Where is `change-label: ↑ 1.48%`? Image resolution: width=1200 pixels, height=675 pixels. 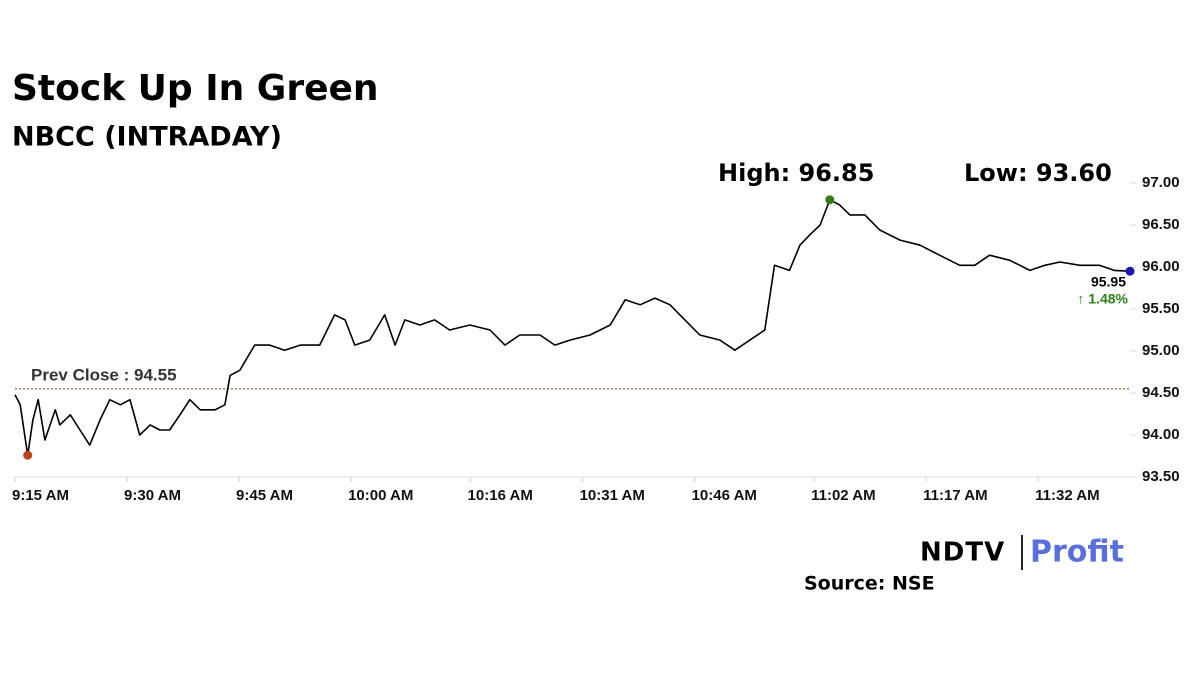 change-label: ↑ 1.48% is located at coordinates (1102, 299).